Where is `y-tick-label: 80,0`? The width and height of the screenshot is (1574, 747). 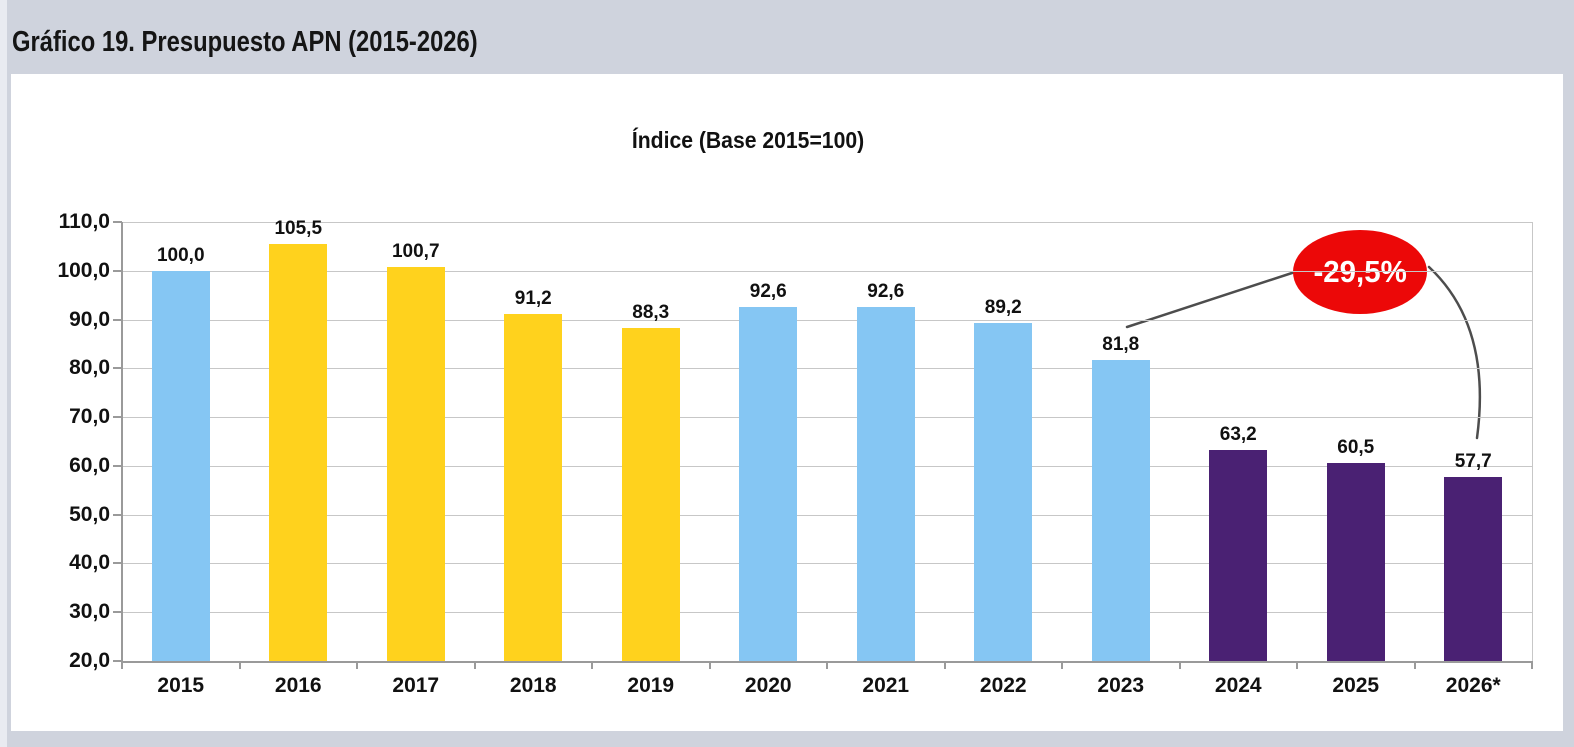 y-tick-label: 80,0 is located at coordinates (89, 368).